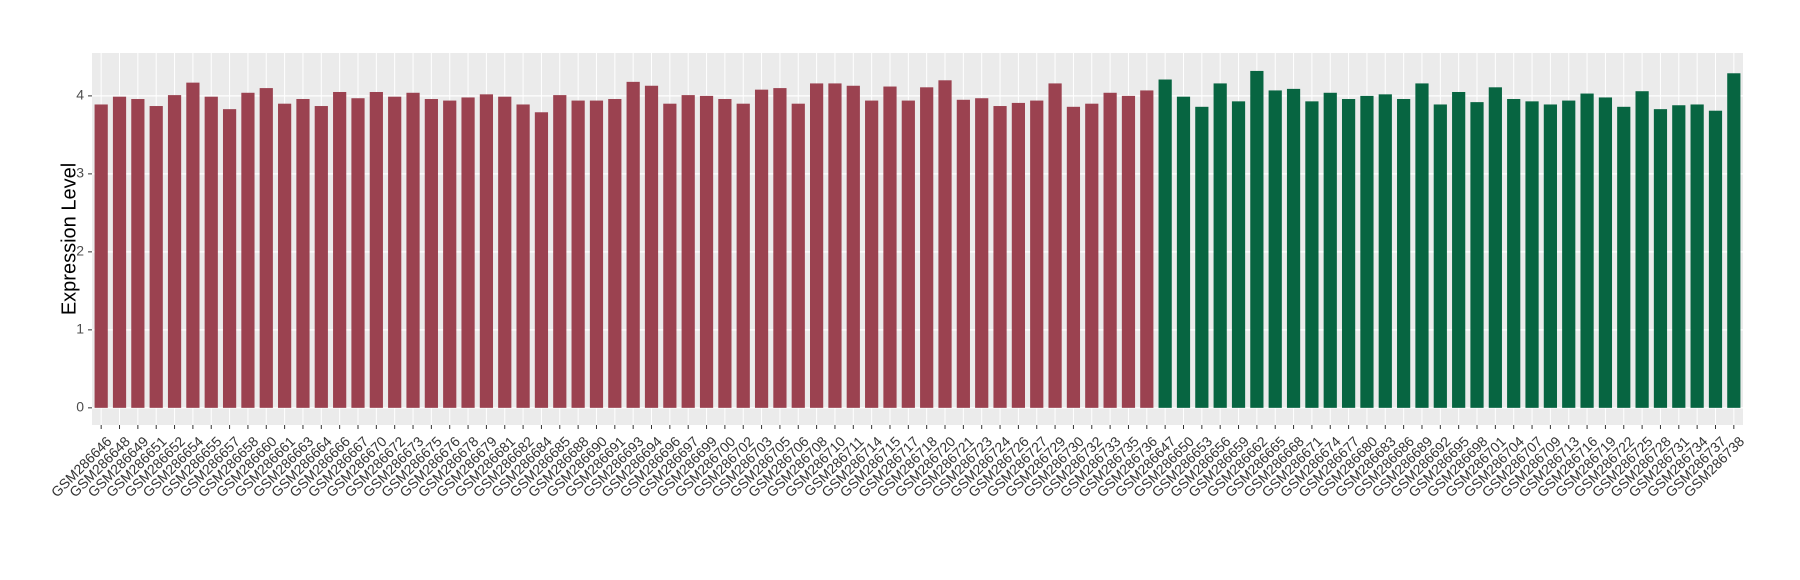 Image resolution: width=1800 pixels, height=580 pixels. What do you see at coordinates (80, 329) in the screenshot?
I see `y-tick-label: 1` at bounding box center [80, 329].